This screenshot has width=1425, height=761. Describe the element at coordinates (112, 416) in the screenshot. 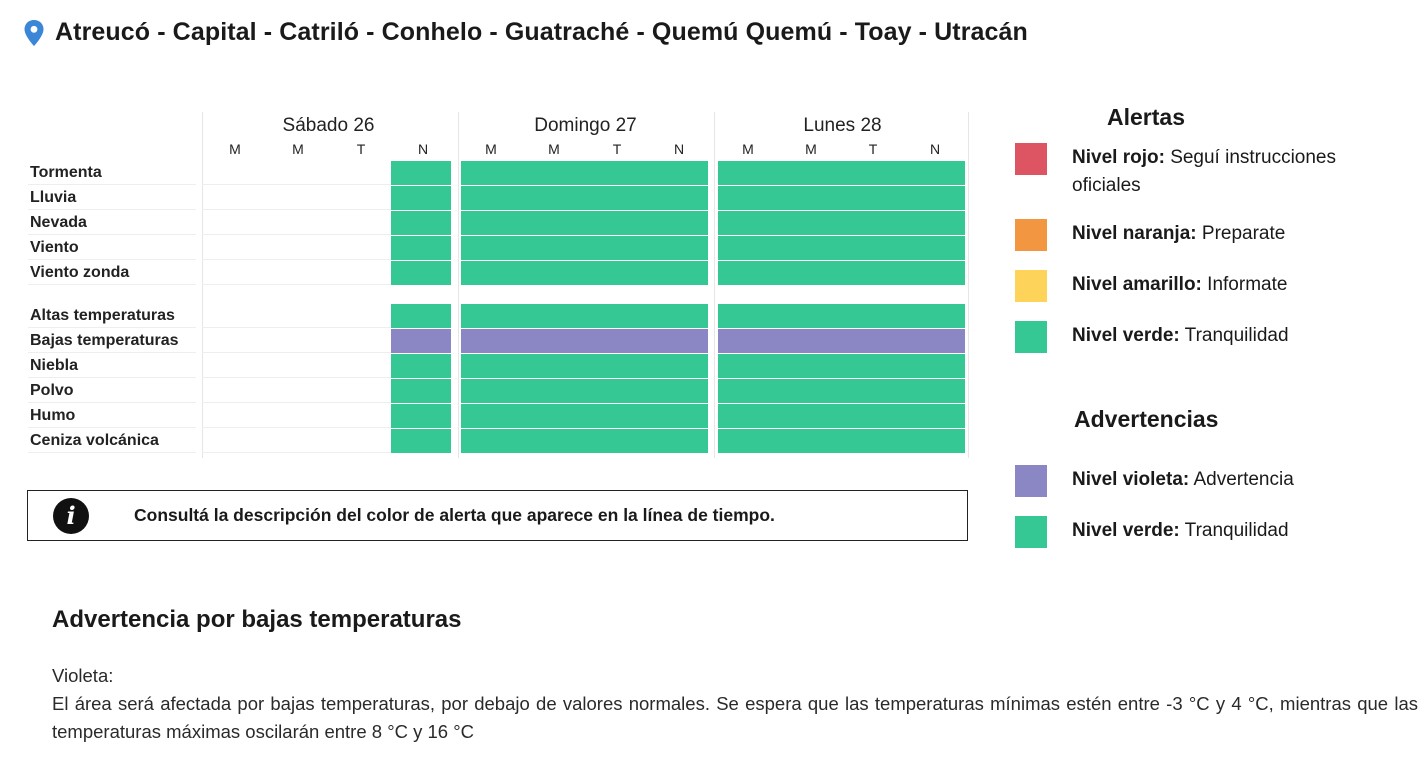

I see `hazard-label: Humo` at that location.